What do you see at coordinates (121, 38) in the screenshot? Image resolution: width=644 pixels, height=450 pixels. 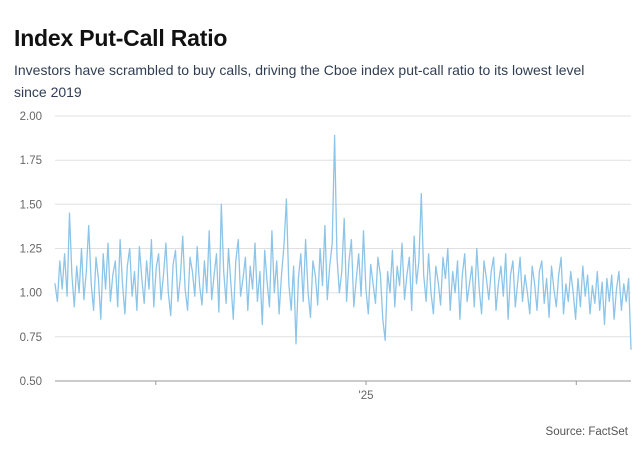 I see `chart-title: Index Put-Call Ratio` at bounding box center [121, 38].